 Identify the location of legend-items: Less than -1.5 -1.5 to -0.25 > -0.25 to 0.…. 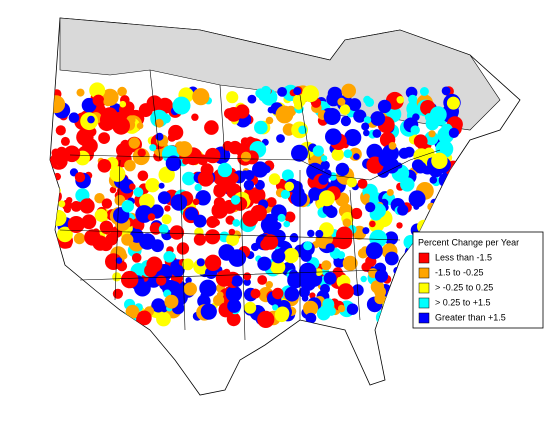
(462, 288).